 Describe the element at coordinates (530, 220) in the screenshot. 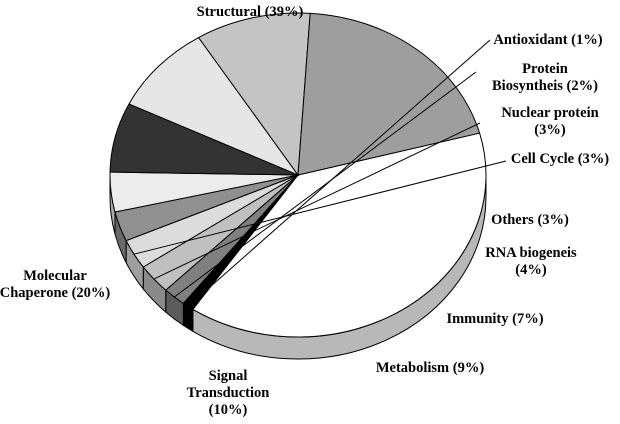

I see `label-others: Others (3%)` at that location.